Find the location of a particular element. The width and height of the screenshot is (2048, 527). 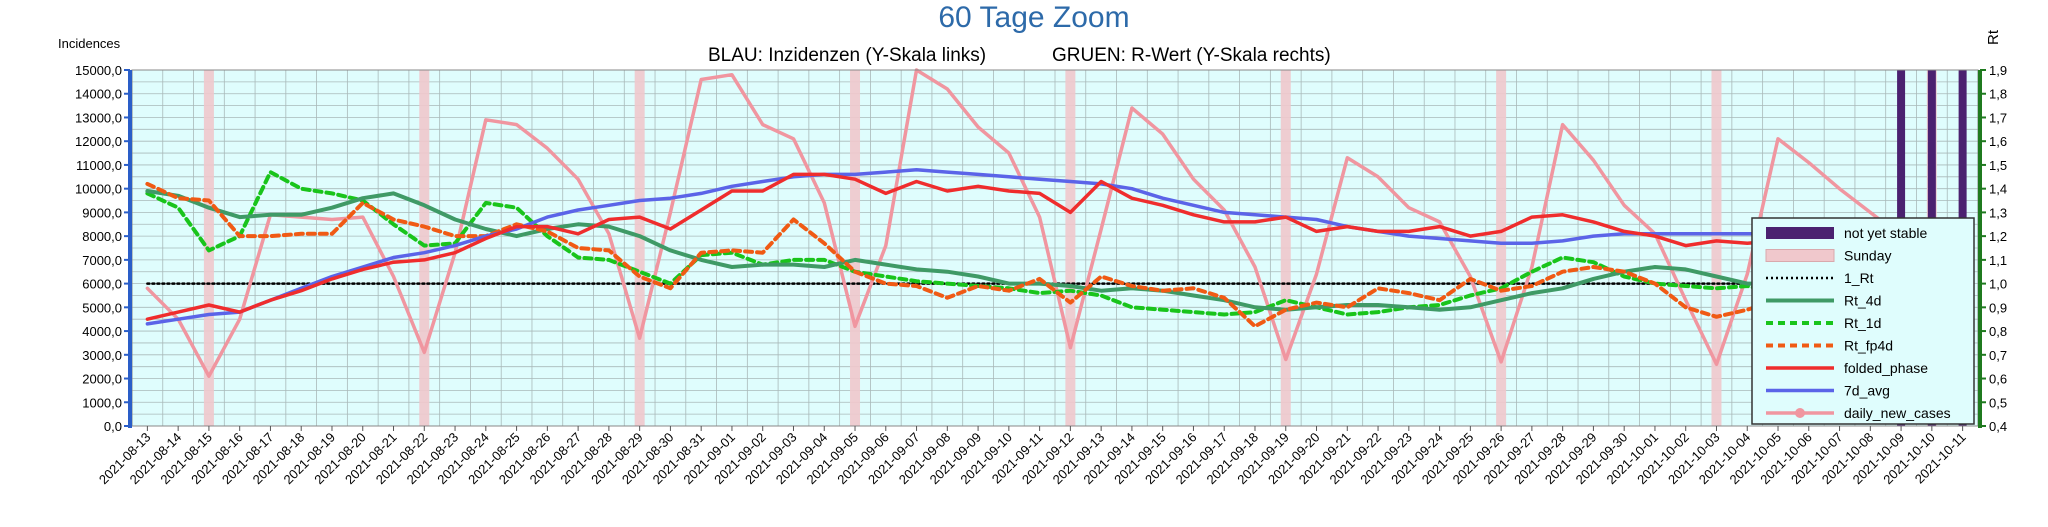

y-axis-left-label: Incidences is located at coordinates (89, 43).